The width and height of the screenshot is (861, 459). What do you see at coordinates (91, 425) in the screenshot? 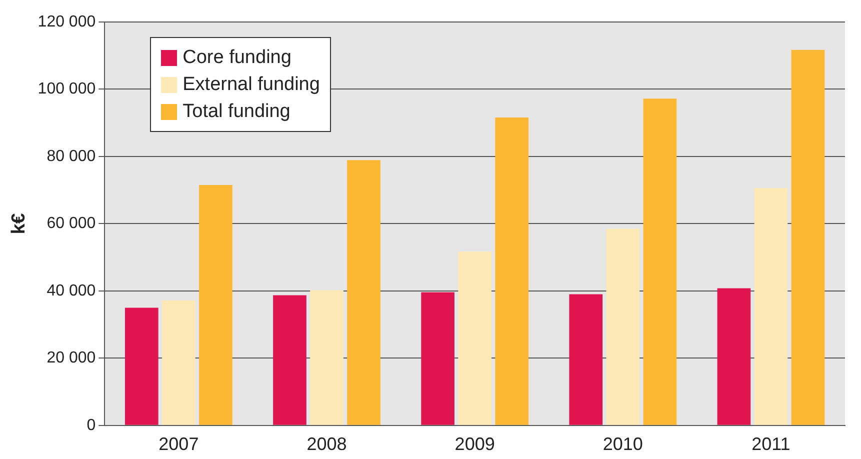
I see `y-tick-label: 0` at bounding box center [91, 425].